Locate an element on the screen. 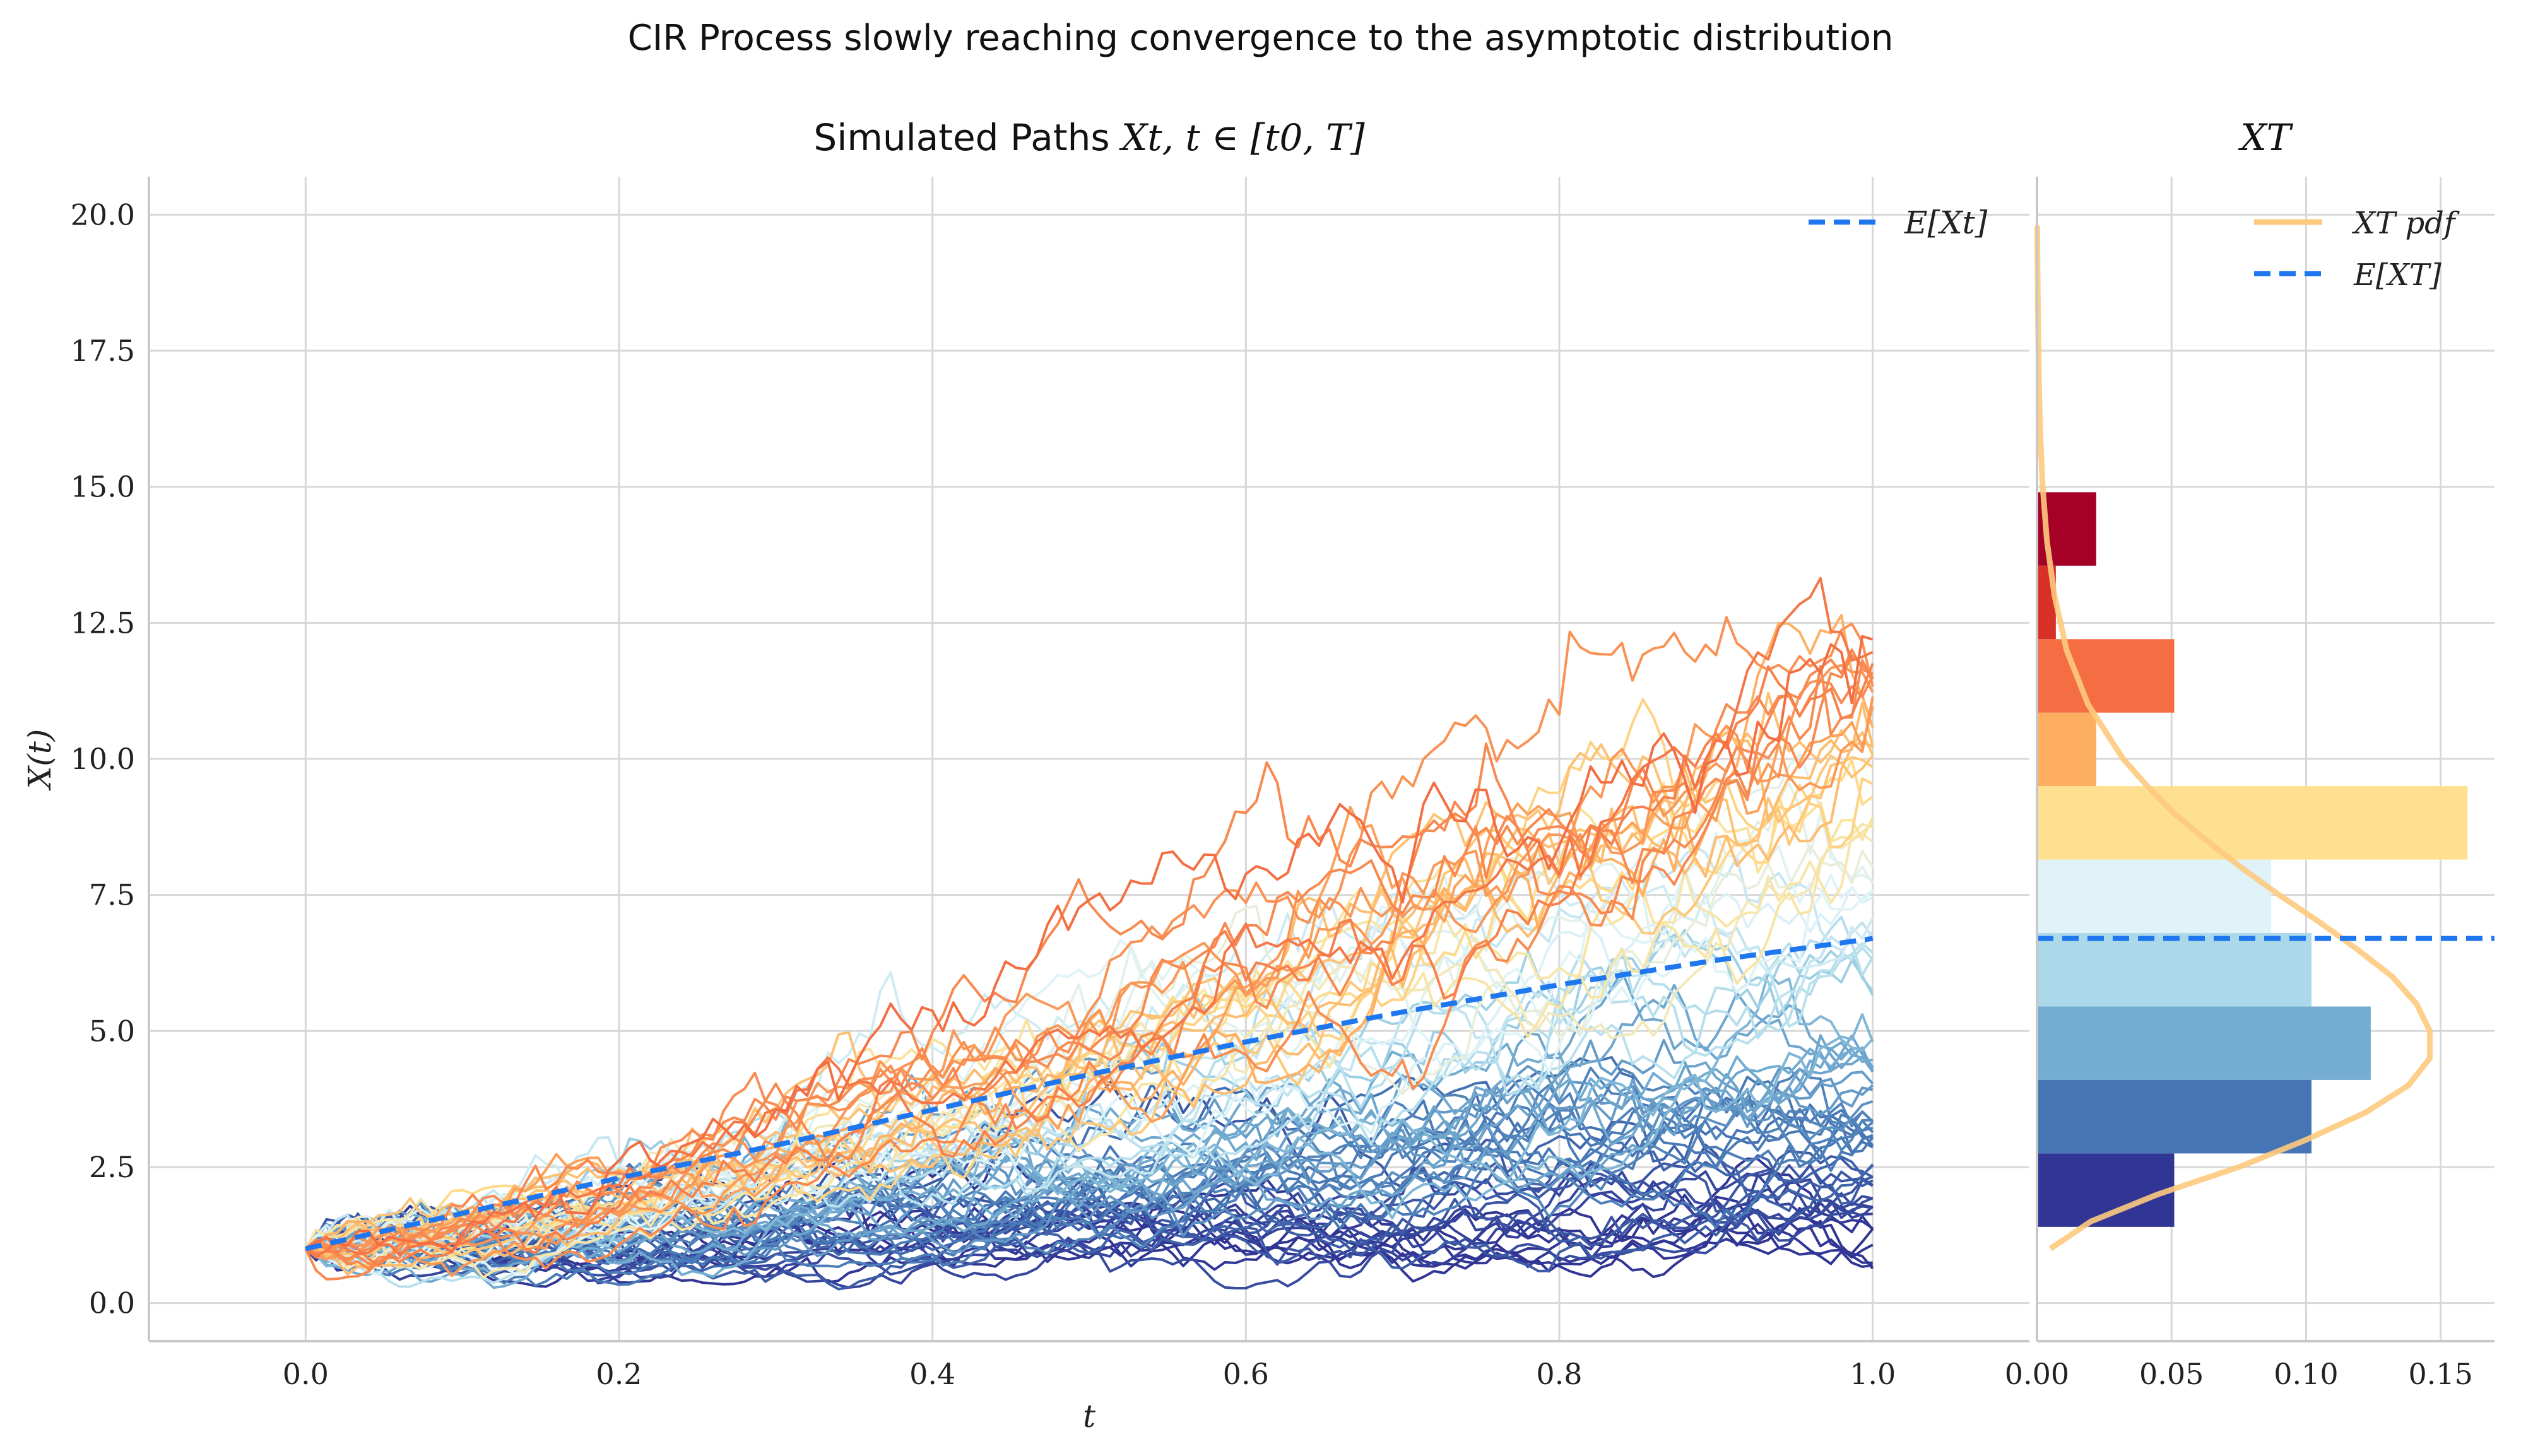 Image resolution: width=2521 pixels, height=1456 pixels. hist-x-tick-label: 0.15 is located at coordinates (2440, 1374).